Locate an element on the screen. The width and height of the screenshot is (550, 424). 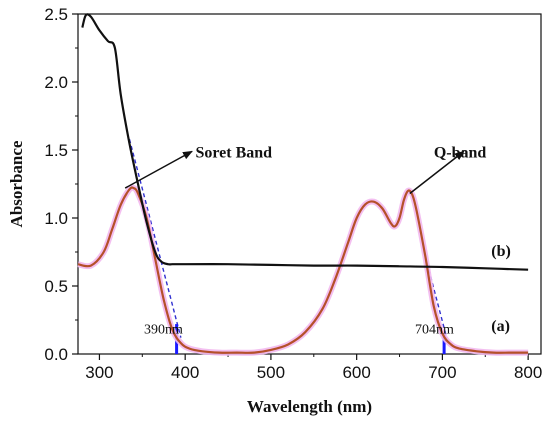
annotation-label: Soret Band is located at coordinates (233, 152).